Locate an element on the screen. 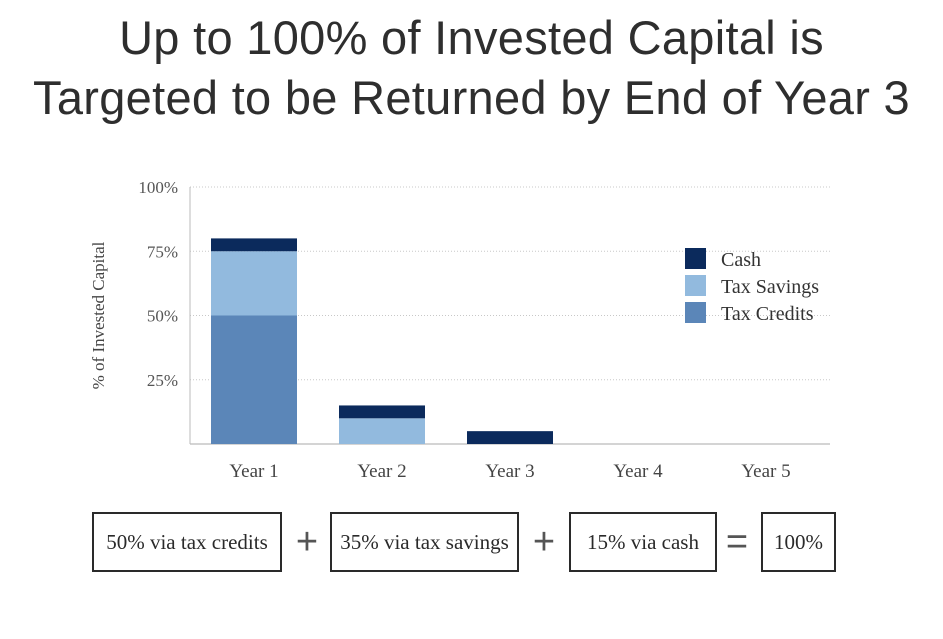 The width and height of the screenshot is (943, 639). x-tick-label: Year 2 is located at coordinates (381, 471).